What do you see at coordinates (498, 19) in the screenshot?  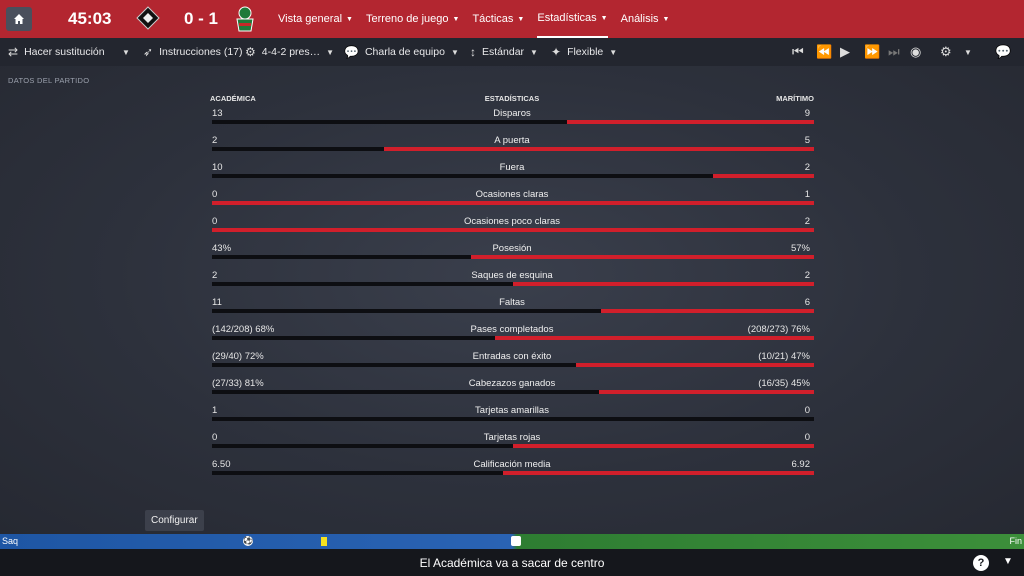 I see `nav-tacticas: Tácticas ▼` at bounding box center [498, 19].